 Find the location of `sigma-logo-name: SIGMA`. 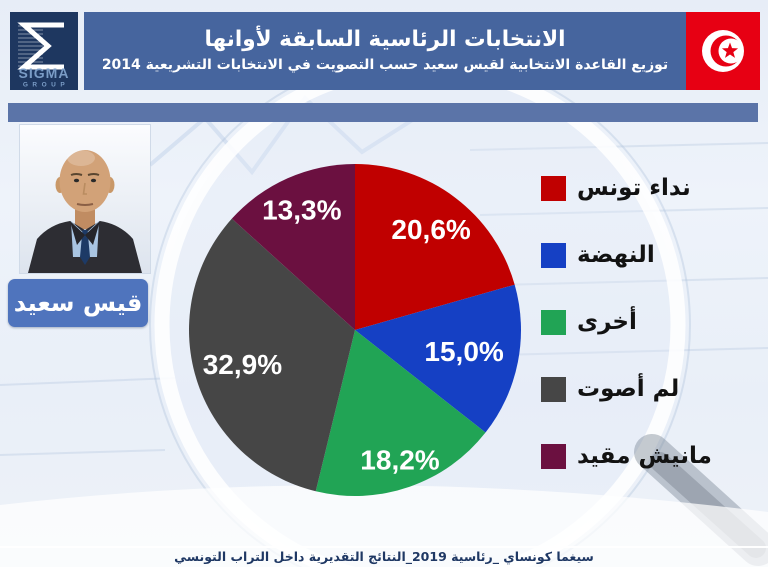

sigma-logo-name: SIGMA is located at coordinates (44, 73).